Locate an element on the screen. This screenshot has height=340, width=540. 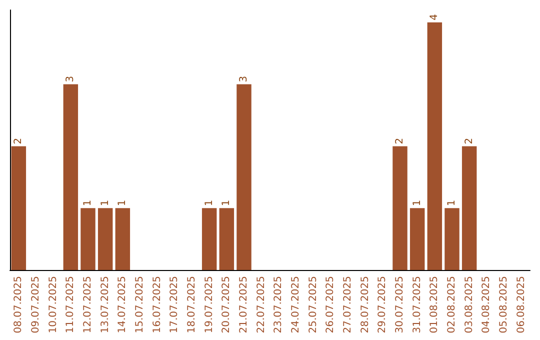
x-tick-label: 29.07.2025 is located at coordinates (382, 305).